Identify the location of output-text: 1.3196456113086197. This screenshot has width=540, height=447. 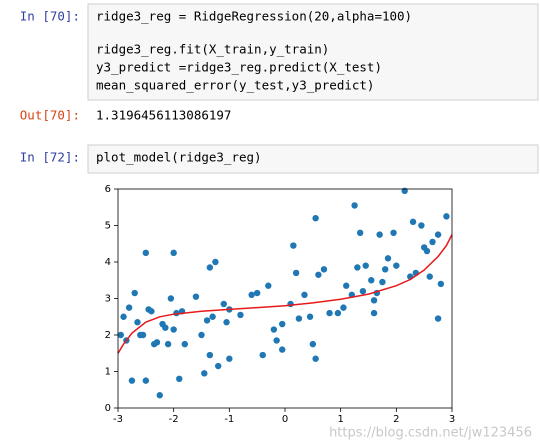
(163, 115).